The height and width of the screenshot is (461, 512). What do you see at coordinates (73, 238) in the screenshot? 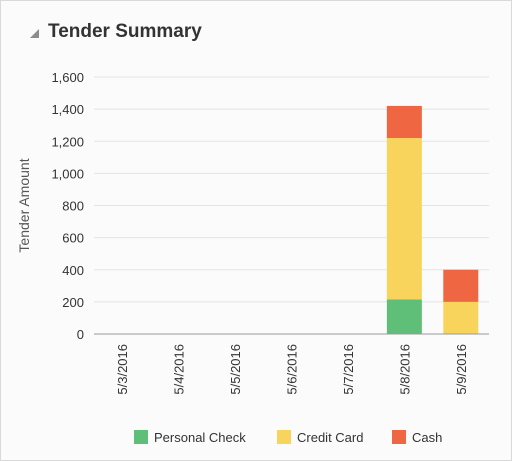
I see `y-tick-label: 600` at bounding box center [73, 238].